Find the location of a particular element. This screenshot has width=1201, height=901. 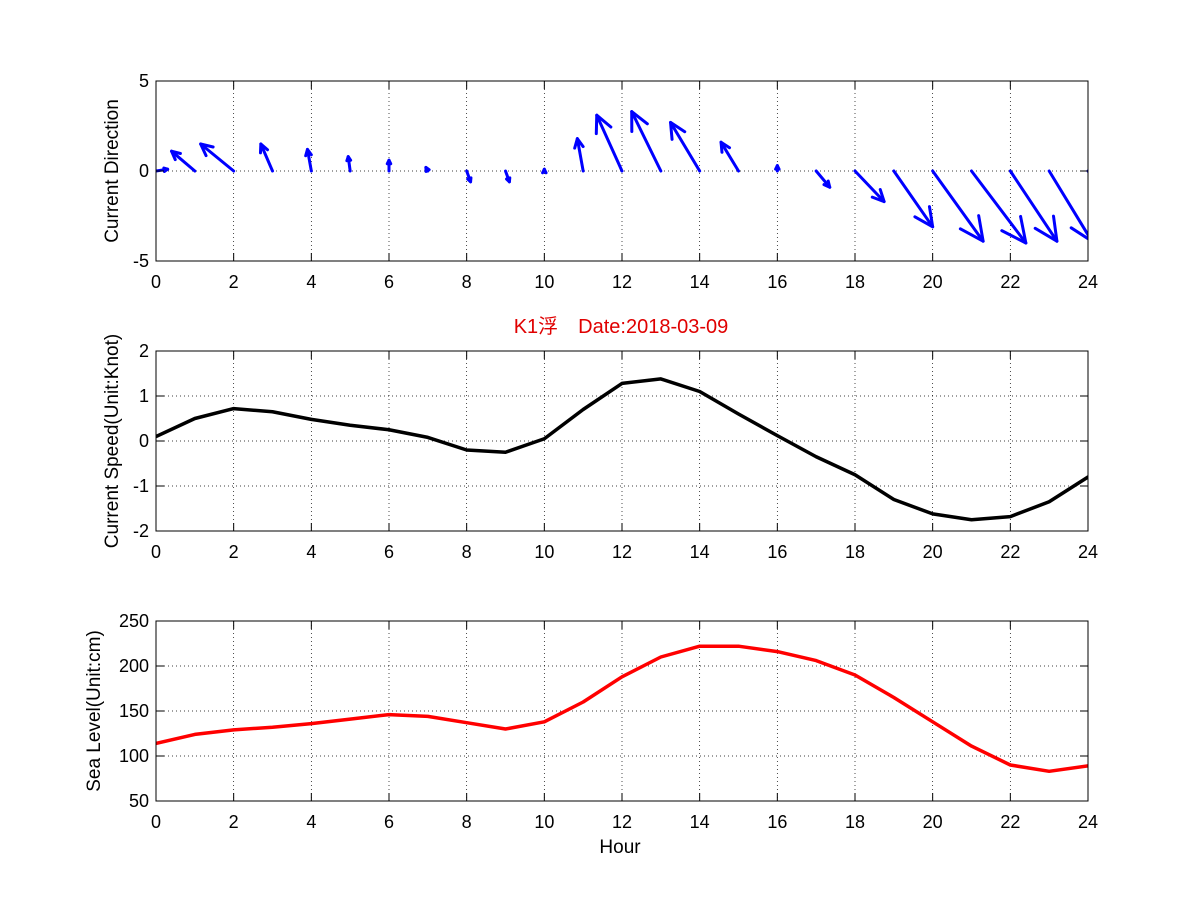

level-series is located at coordinates (622, 709).